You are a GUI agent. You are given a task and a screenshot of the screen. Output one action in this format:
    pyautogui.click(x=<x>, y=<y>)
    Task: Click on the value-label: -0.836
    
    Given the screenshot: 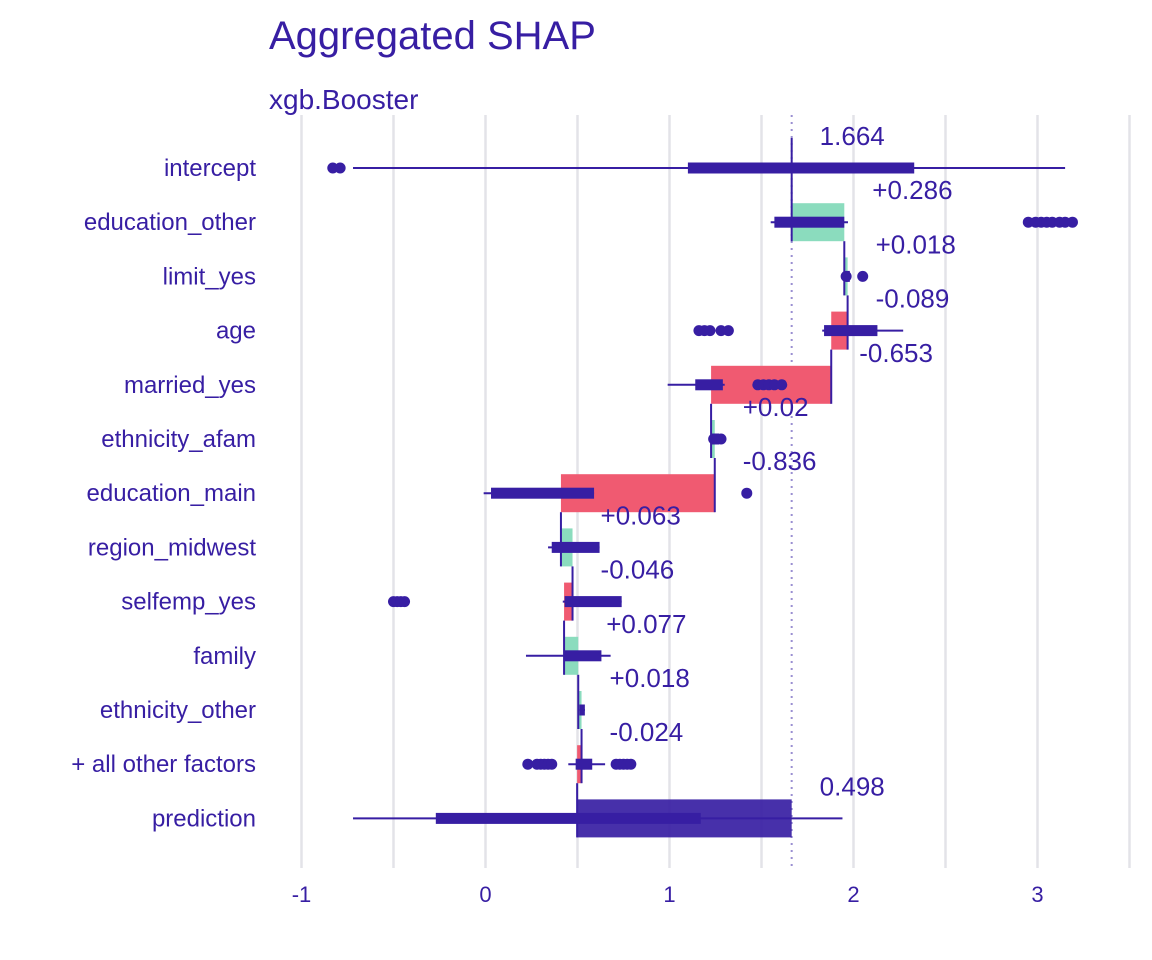 What is the action you would take?
    pyautogui.click(x=780, y=461)
    